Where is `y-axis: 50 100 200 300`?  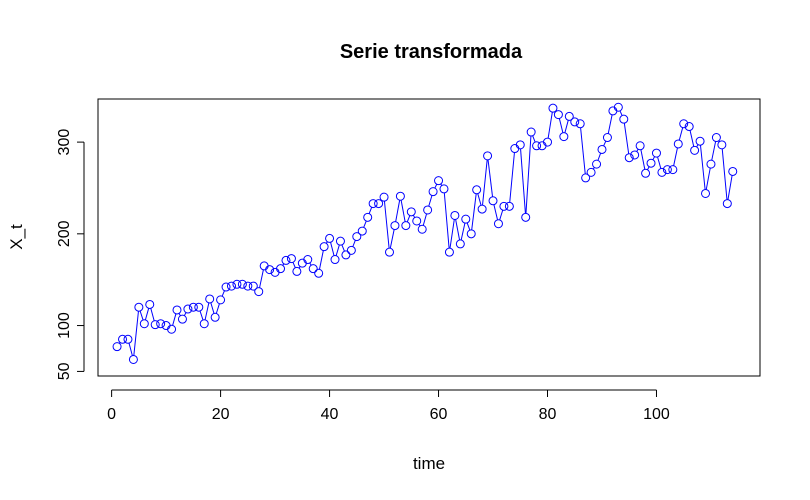
y-axis: 50 100 200 300 is located at coordinates (70, 254).